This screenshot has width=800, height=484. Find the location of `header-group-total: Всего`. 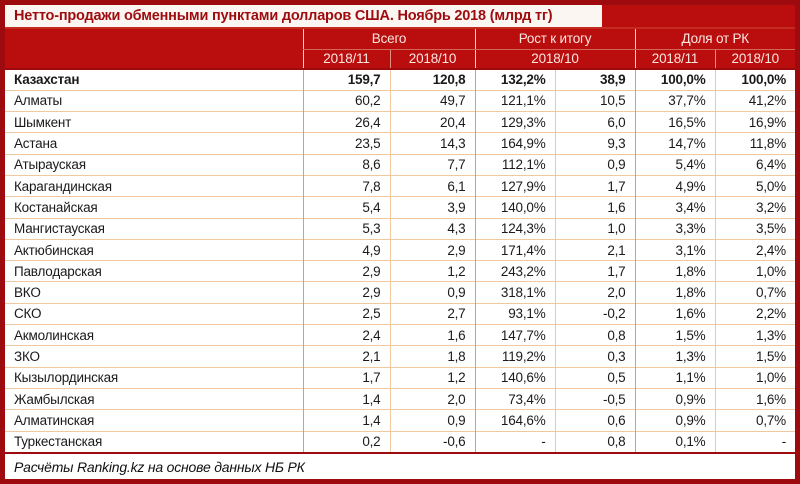

header-group-total: Всего is located at coordinates (388, 39).